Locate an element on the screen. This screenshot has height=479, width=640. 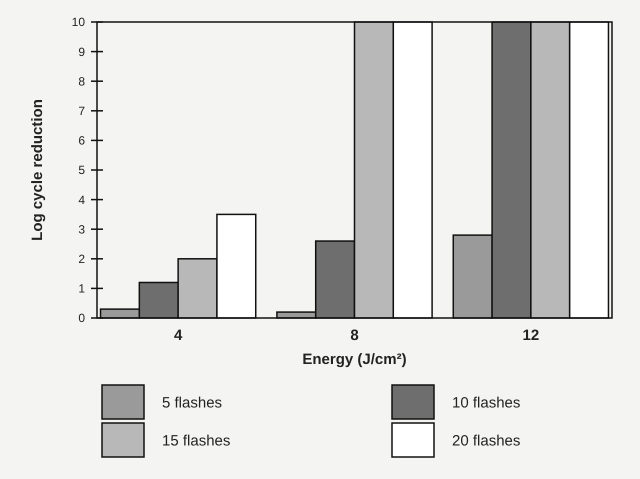
y-tick-label: 0 is located at coordinates (82, 318).